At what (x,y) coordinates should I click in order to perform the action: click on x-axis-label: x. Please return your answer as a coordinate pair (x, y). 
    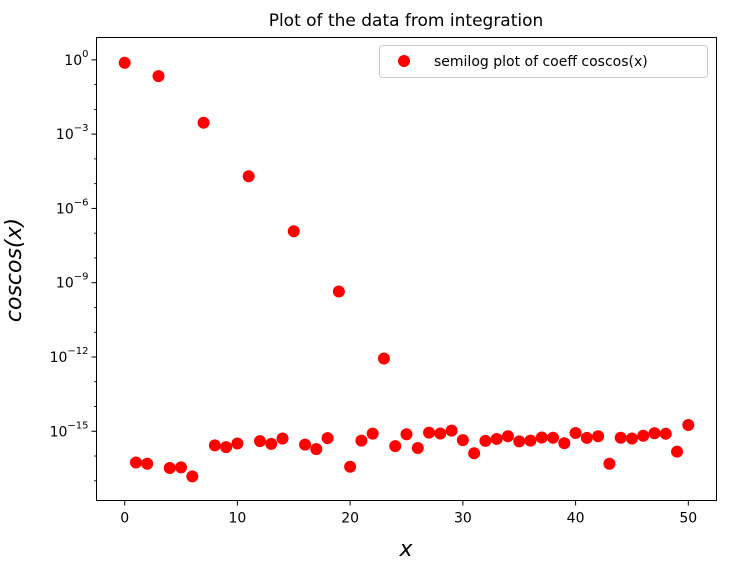
    Looking at the image, I should click on (405, 549).